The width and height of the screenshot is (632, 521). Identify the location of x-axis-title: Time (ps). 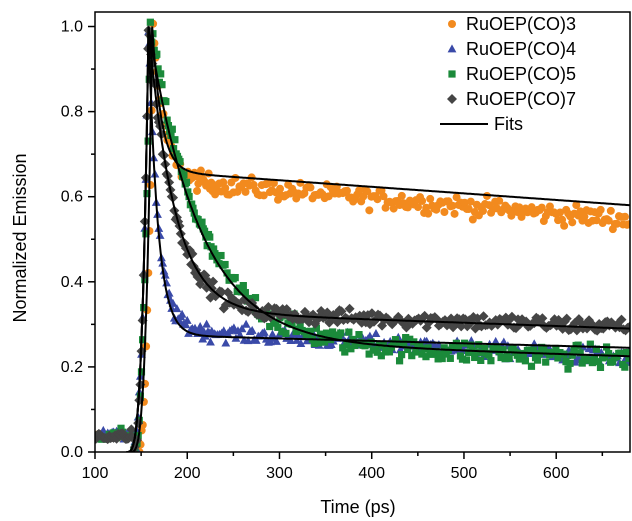
(357, 507).